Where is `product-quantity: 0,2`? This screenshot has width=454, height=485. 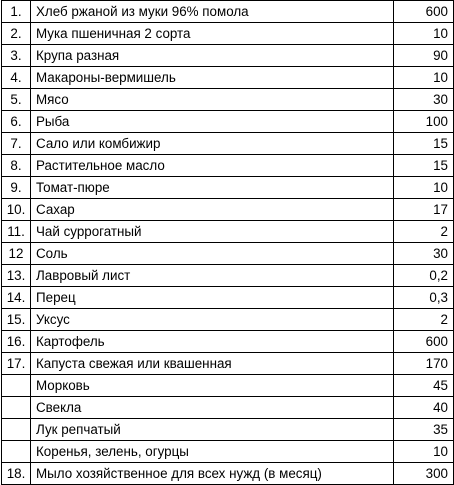 product-quantity: 0,2 is located at coordinates (423, 275).